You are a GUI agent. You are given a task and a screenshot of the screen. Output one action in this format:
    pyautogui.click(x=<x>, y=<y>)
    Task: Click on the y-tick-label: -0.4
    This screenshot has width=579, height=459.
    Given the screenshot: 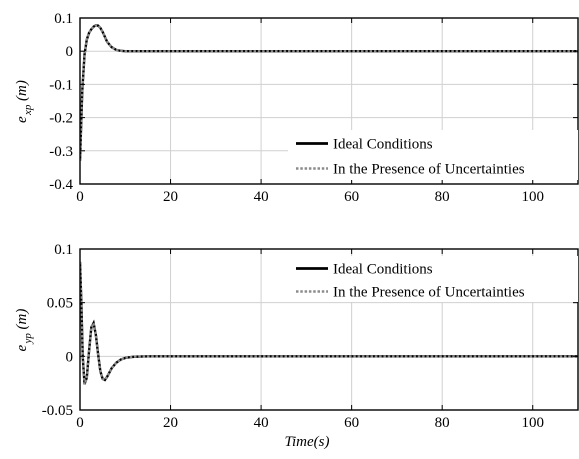 What is the action you would take?
    pyautogui.click(x=61, y=185)
    